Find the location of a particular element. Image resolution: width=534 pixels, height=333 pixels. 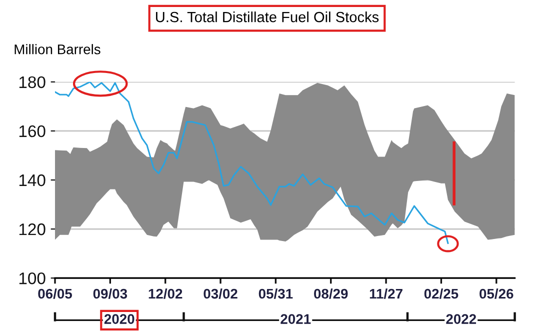

y-tick-label: 180 is located at coordinates (32, 82).